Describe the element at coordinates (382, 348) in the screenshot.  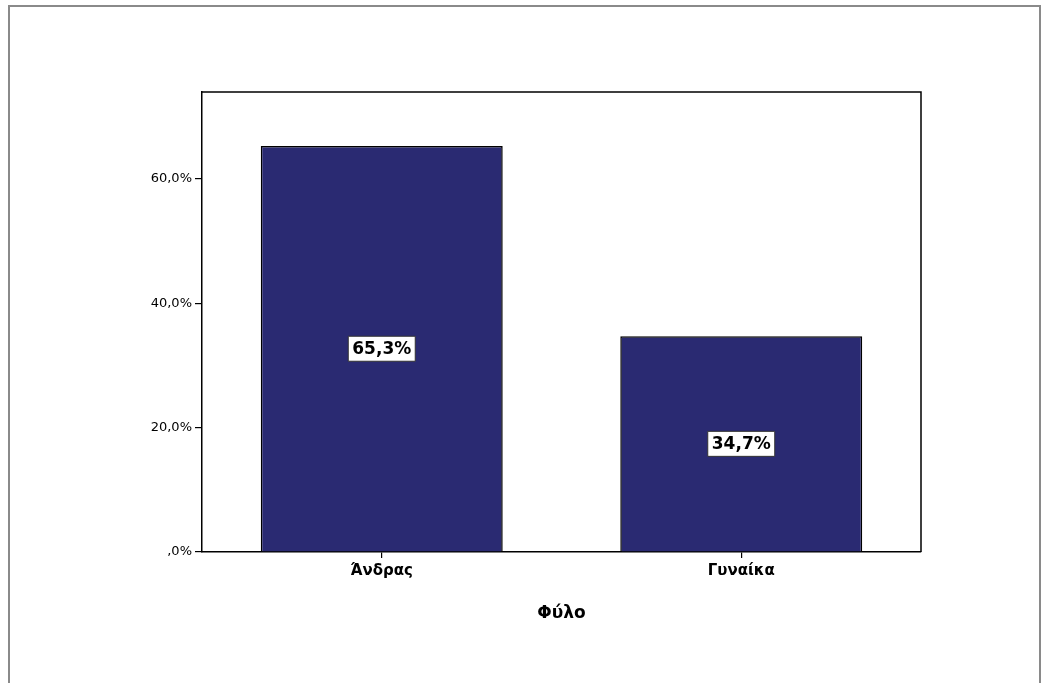
I see `data-label: 65,3%` at that location.